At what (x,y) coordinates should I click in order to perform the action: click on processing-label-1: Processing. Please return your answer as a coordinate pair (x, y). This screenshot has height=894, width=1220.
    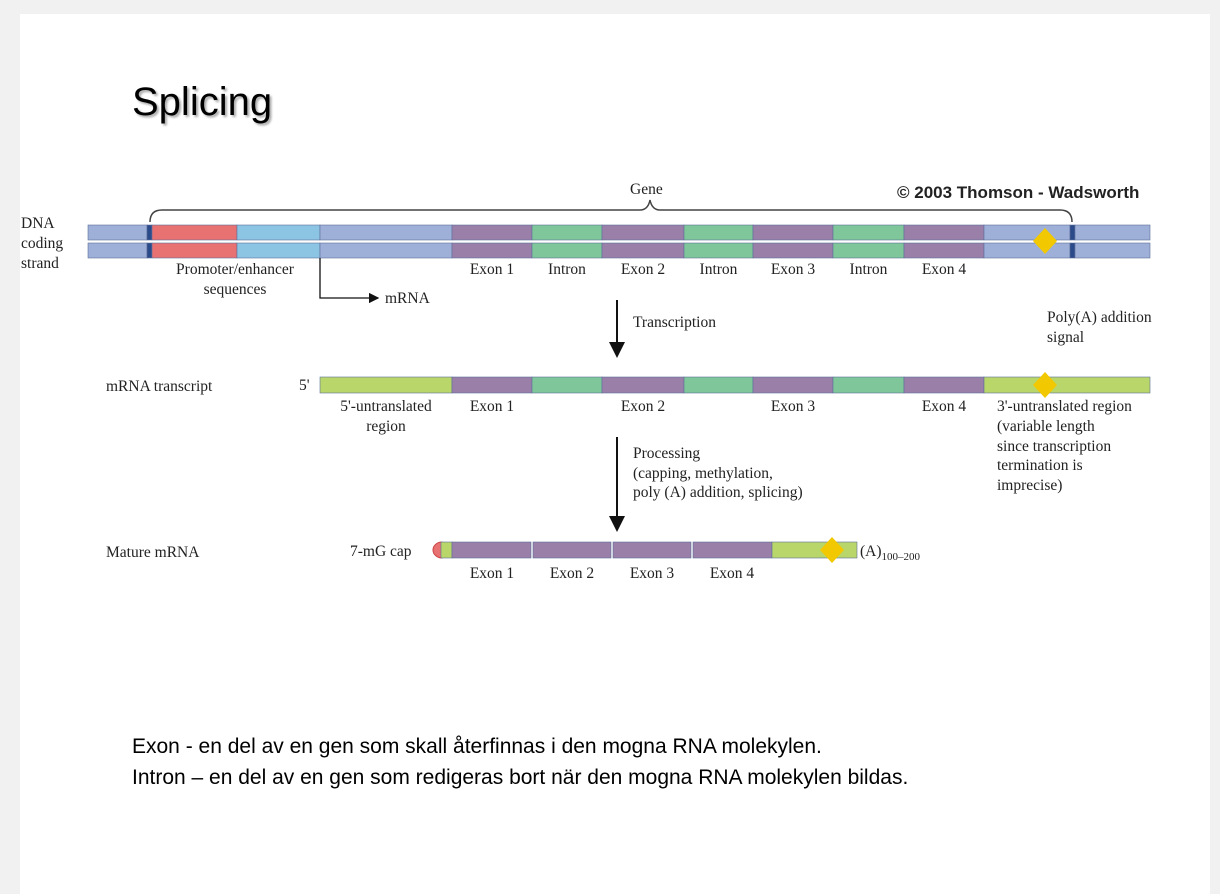
    Looking at the image, I should click on (667, 453).